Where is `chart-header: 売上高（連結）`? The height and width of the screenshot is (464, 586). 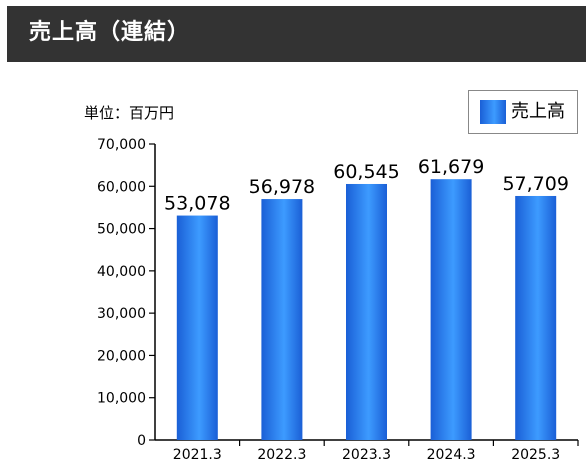 chart-header: 売上高（連結） is located at coordinates (296, 34).